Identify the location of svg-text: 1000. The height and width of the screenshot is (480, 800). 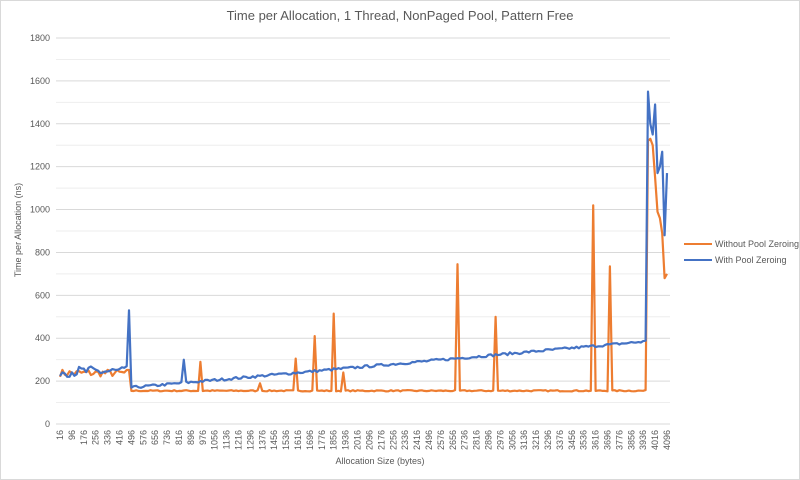
(40, 210).